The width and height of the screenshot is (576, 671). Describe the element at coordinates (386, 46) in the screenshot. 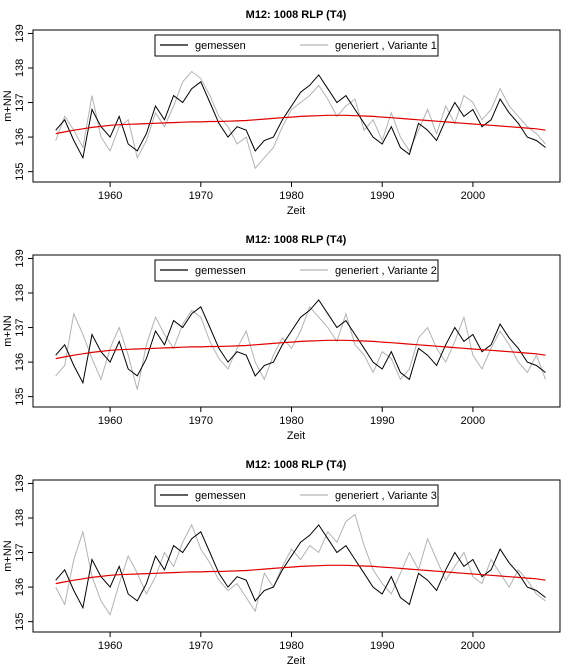

I see `legend-label: generiert , Variante 1` at that location.